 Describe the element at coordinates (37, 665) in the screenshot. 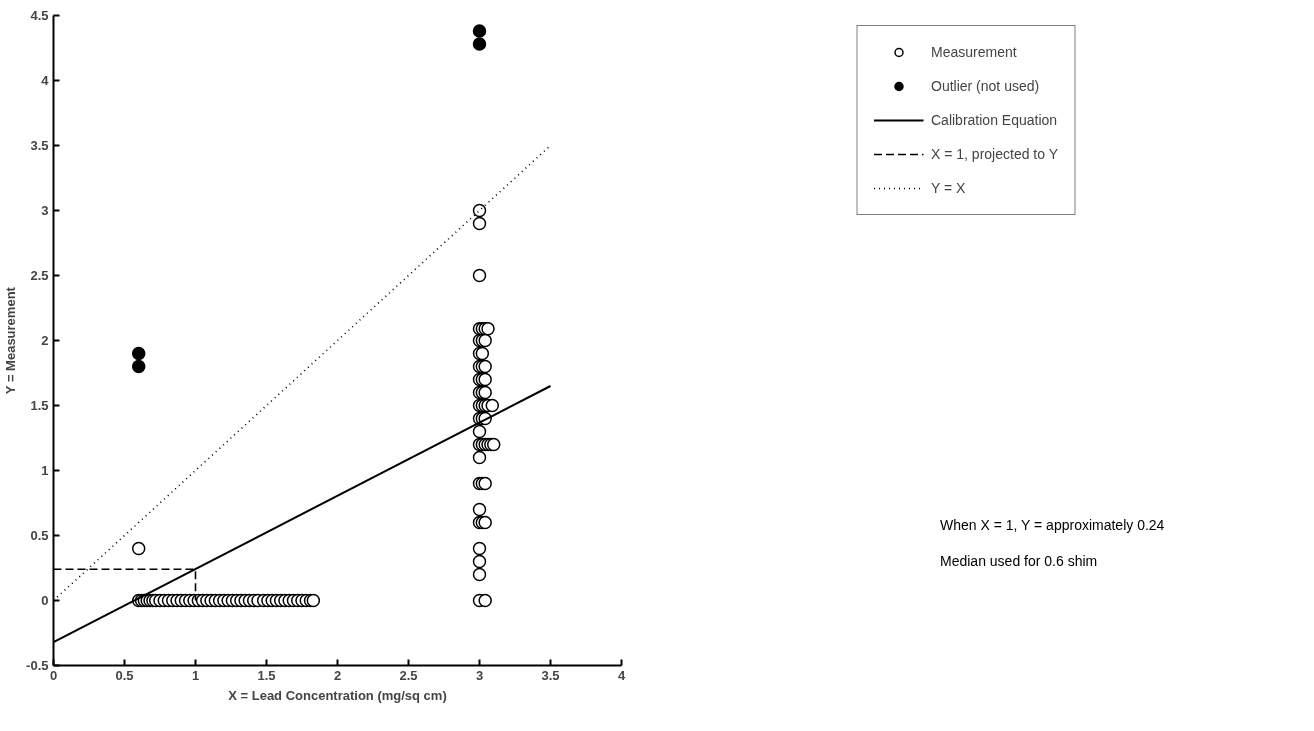

I see `y-tick-label: -0.5` at that location.